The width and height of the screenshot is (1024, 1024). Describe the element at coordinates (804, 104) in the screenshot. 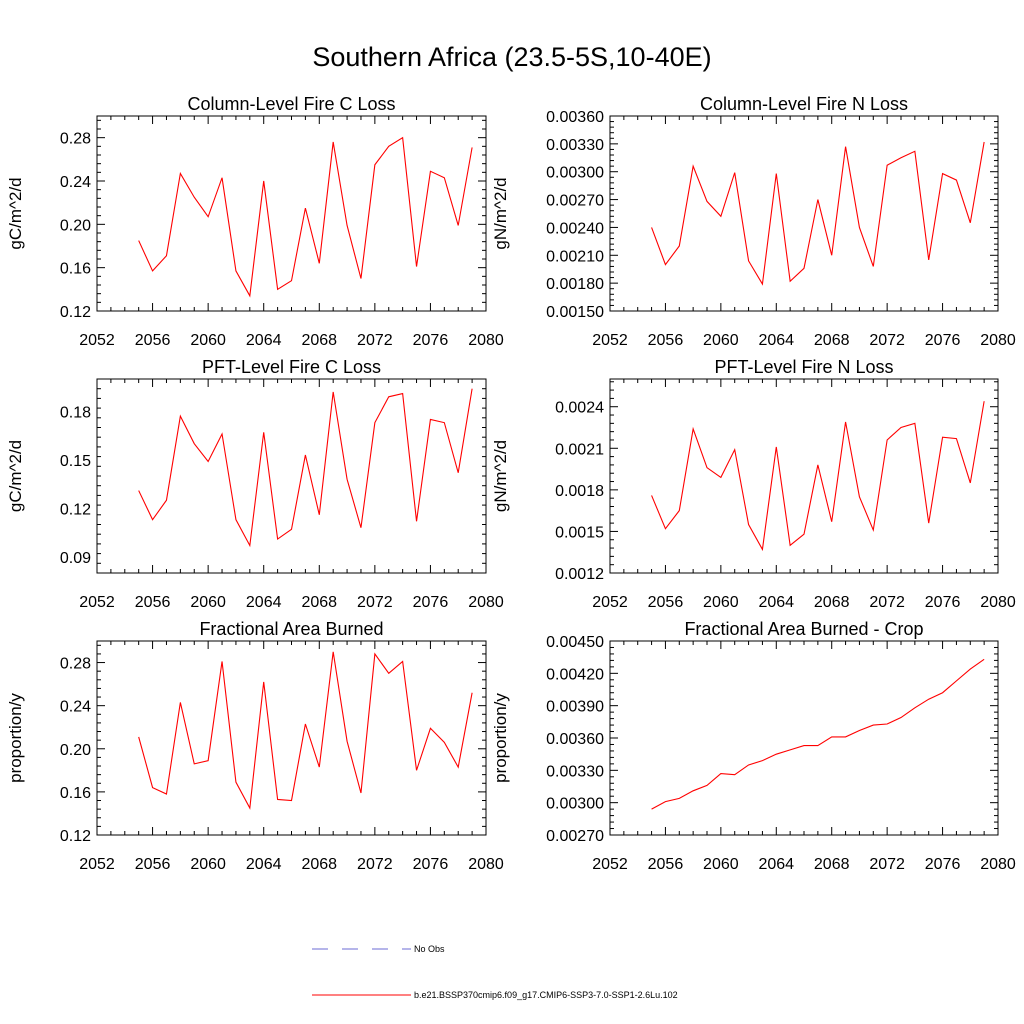

I see `panel-title: Column-Level Fire N Loss` at that location.